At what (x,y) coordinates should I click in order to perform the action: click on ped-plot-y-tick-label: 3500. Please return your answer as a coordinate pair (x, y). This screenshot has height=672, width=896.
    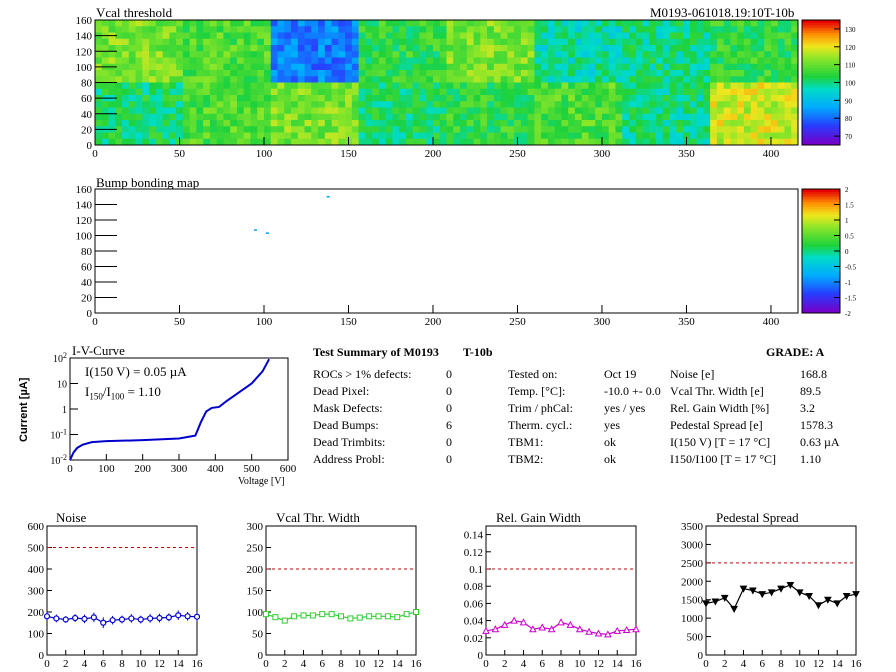
    Looking at the image, I should click on (692, 527).